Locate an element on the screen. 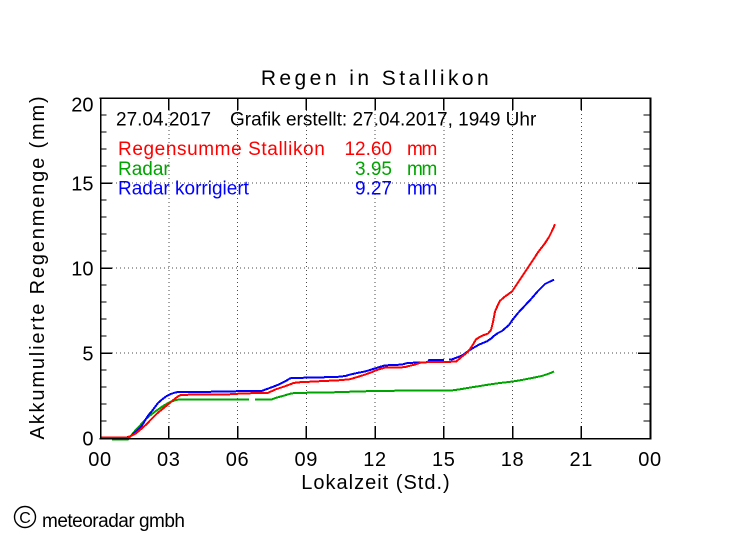 The width and height of the screenshot is (749, 539). svg-text: meteoradar gmbh is located at coordinates (113, 521).